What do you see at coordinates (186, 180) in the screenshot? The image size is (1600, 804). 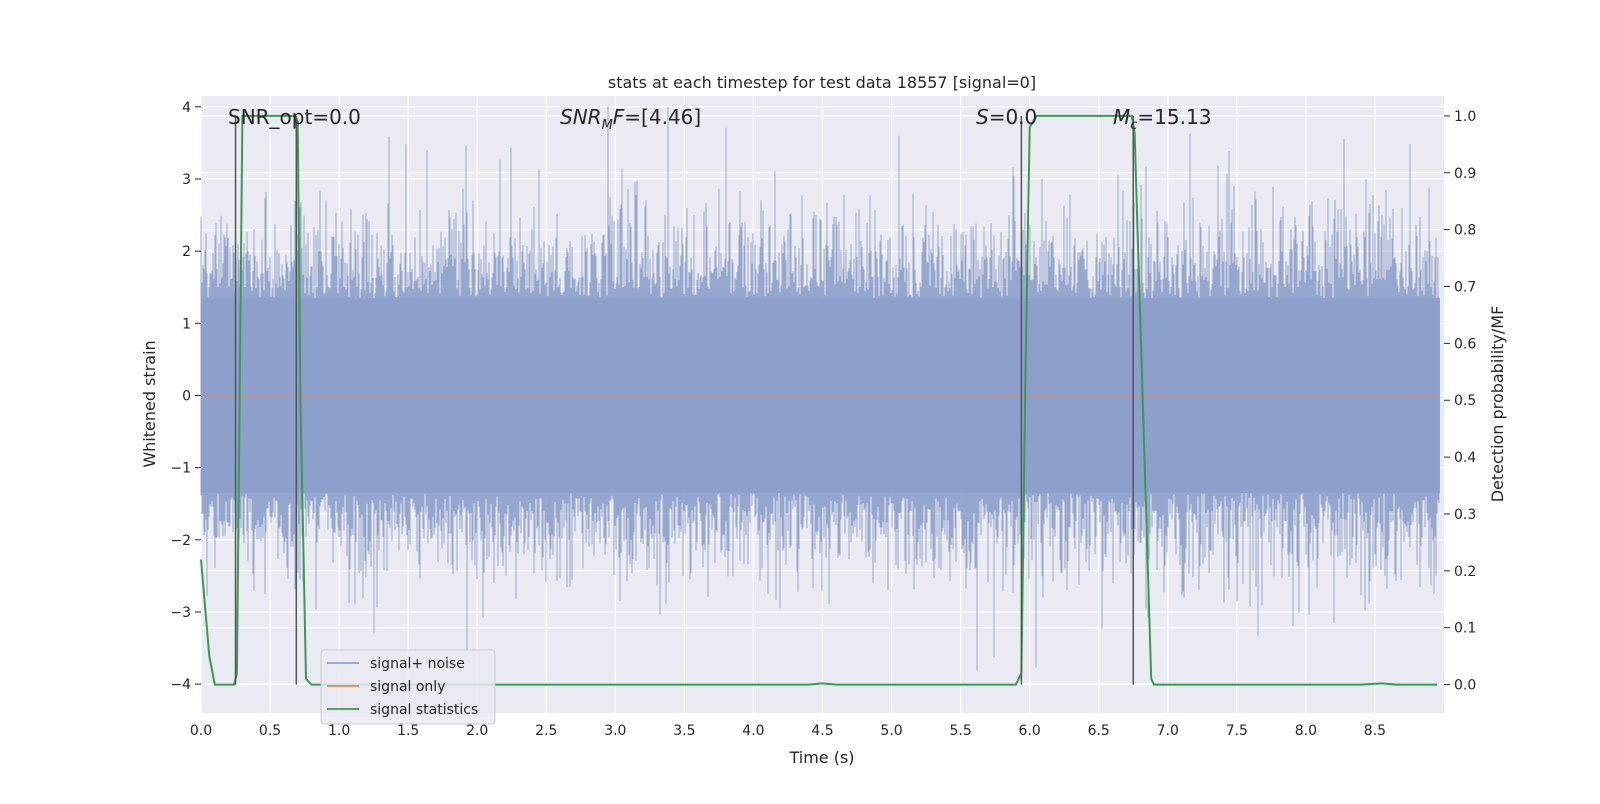 I see `y-tick-label-left: 3` at bounding box center [186, 180].